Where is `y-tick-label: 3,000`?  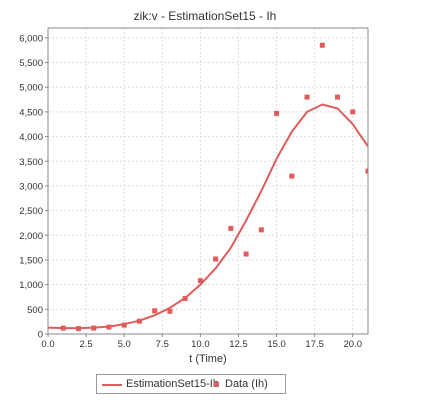
y-tick-label: 3,000 is located at coordinates (31, 186).